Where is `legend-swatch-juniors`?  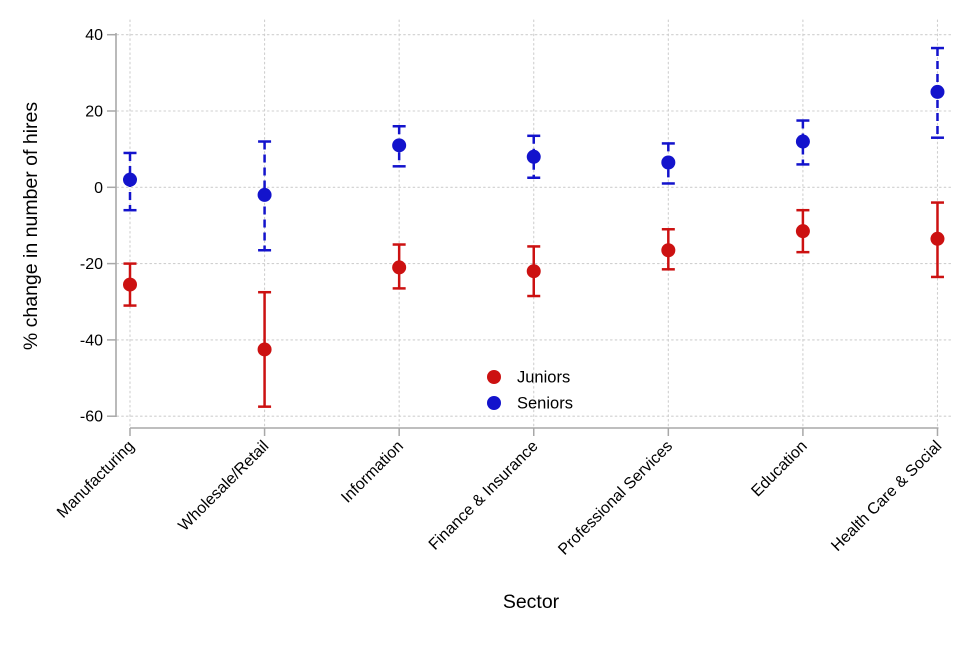
legend-swatch-juniors is located at coordinates (494, 377).